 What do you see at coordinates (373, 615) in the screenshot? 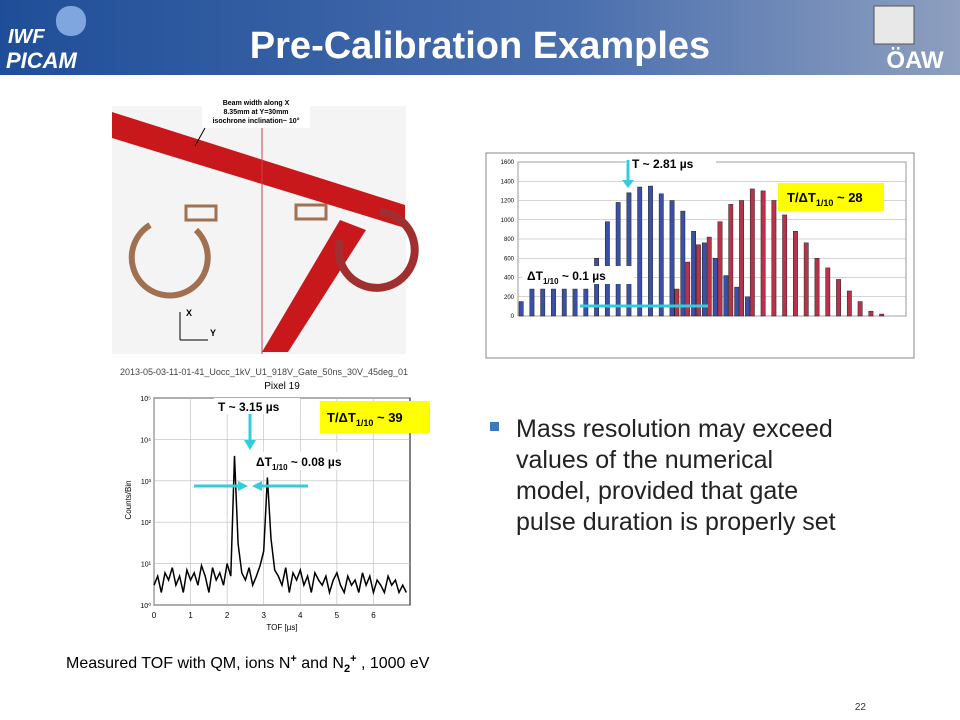
I see `x-tick-label: 6` at bounding box center [373, 615].